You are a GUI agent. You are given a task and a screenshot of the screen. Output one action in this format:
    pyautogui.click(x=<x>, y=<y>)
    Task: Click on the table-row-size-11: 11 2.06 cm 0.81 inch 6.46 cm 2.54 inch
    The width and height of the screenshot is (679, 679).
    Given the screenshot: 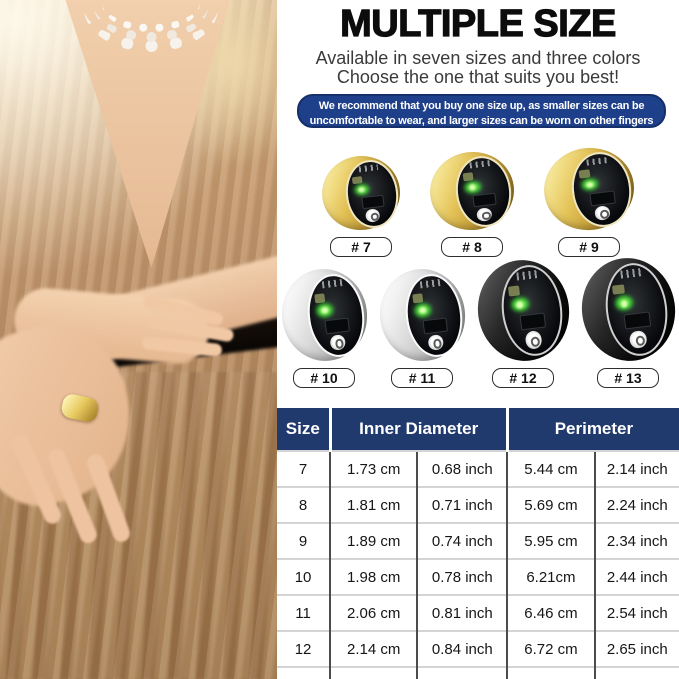 What is the action you would take?
    pyautogui.click(x=478, y=612)
    